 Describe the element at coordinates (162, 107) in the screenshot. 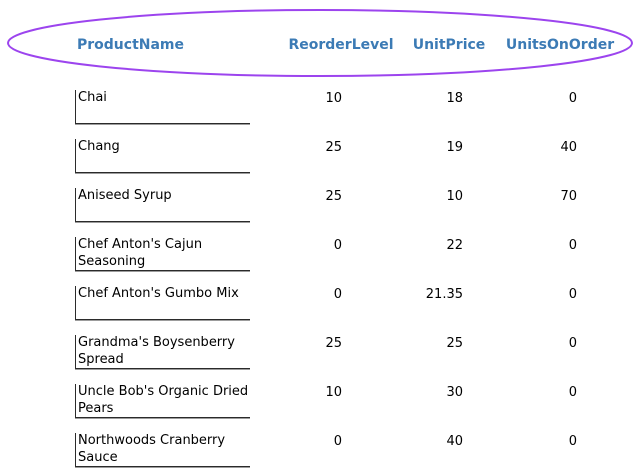

I see `product-name-cell: Chai` at that location.